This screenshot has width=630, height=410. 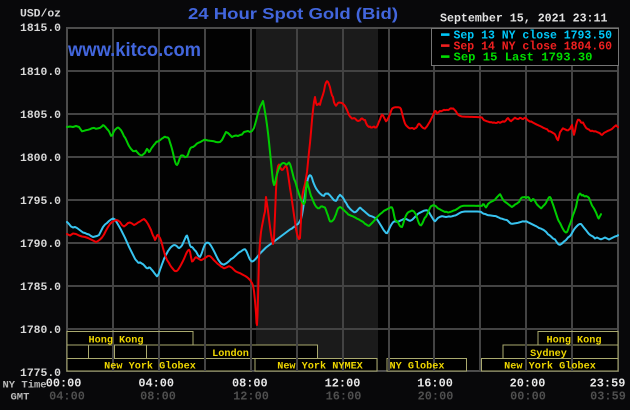 I want to click on svg-text: 1815.0, so click(x=40, y=29).